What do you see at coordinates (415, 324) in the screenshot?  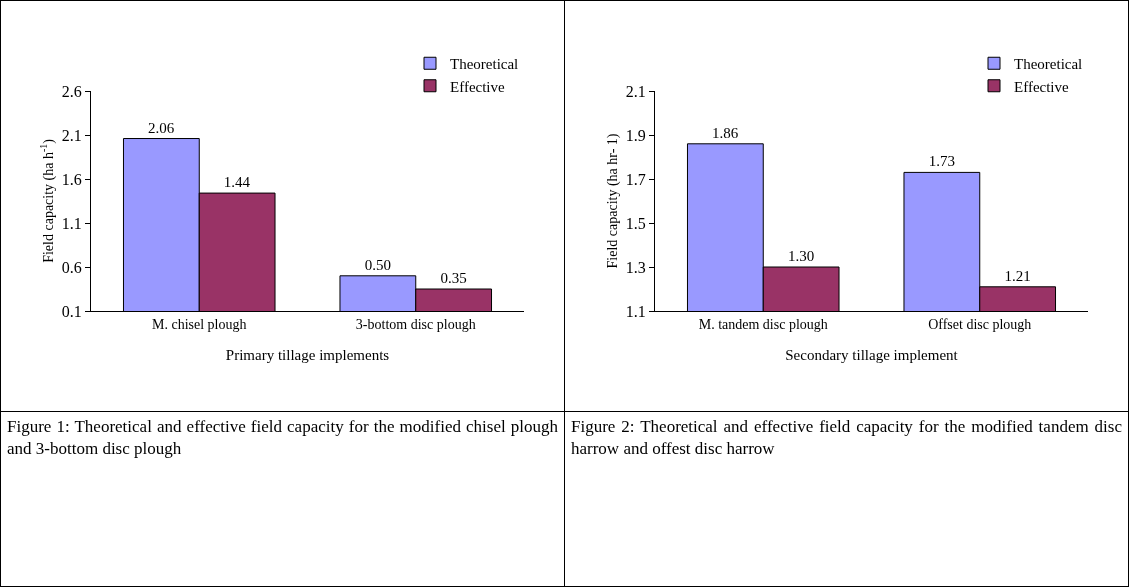 I see `x-tick-label: 3-bottom disc plough` at bounding box center [415, 324].